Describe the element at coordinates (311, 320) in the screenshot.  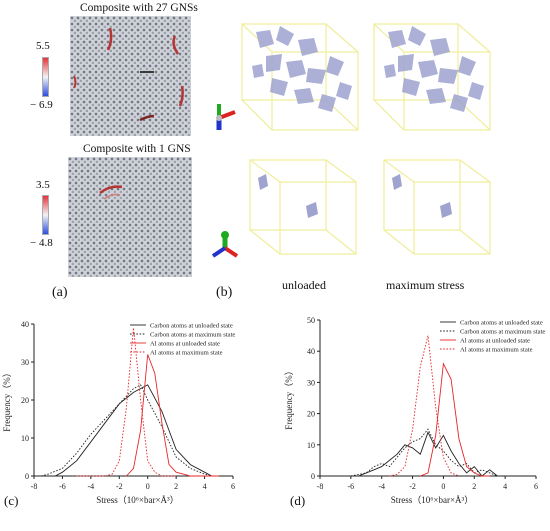
I see `y-tick-label: 50` at that location.